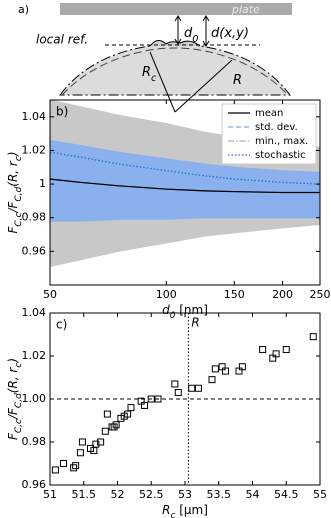 The height and width of the screenshot is (518, 331). I want to click on x-tick-label: 51.5, so click(84, 494).